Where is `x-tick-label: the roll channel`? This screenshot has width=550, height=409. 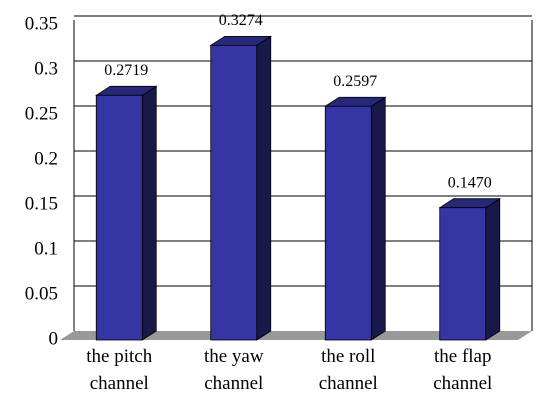 x-tick-label: the roll channel is located at coordinates (348, 370).